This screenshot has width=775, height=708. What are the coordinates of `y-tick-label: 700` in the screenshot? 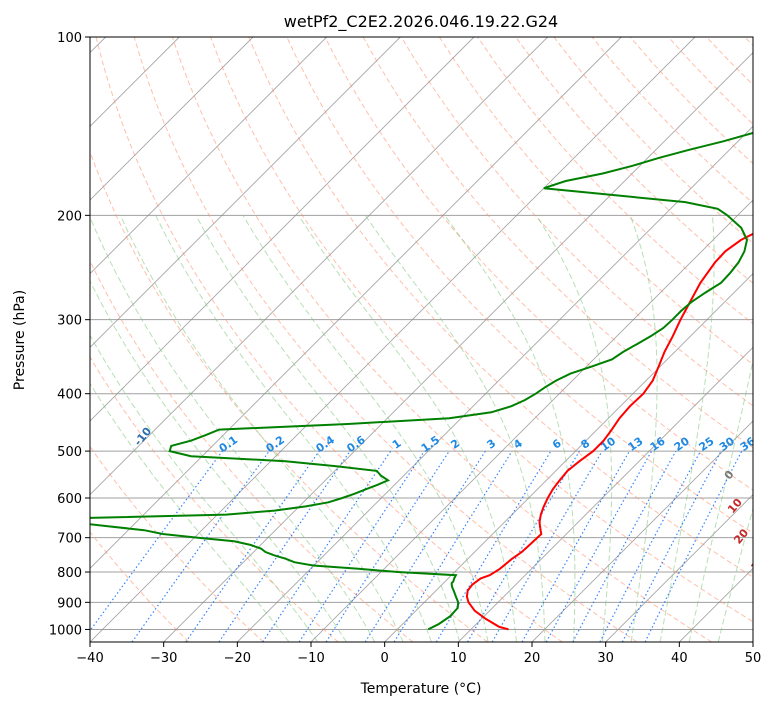 It's located at (69, 539).